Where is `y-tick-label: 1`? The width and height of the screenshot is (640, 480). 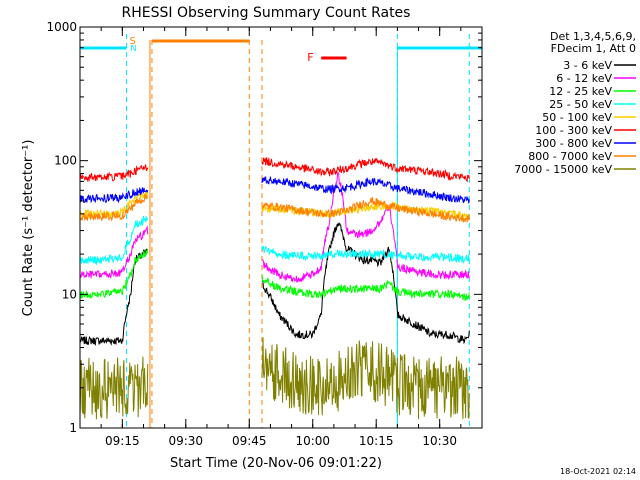
y-tick-label: 1 is located at coordinates (73, 428).